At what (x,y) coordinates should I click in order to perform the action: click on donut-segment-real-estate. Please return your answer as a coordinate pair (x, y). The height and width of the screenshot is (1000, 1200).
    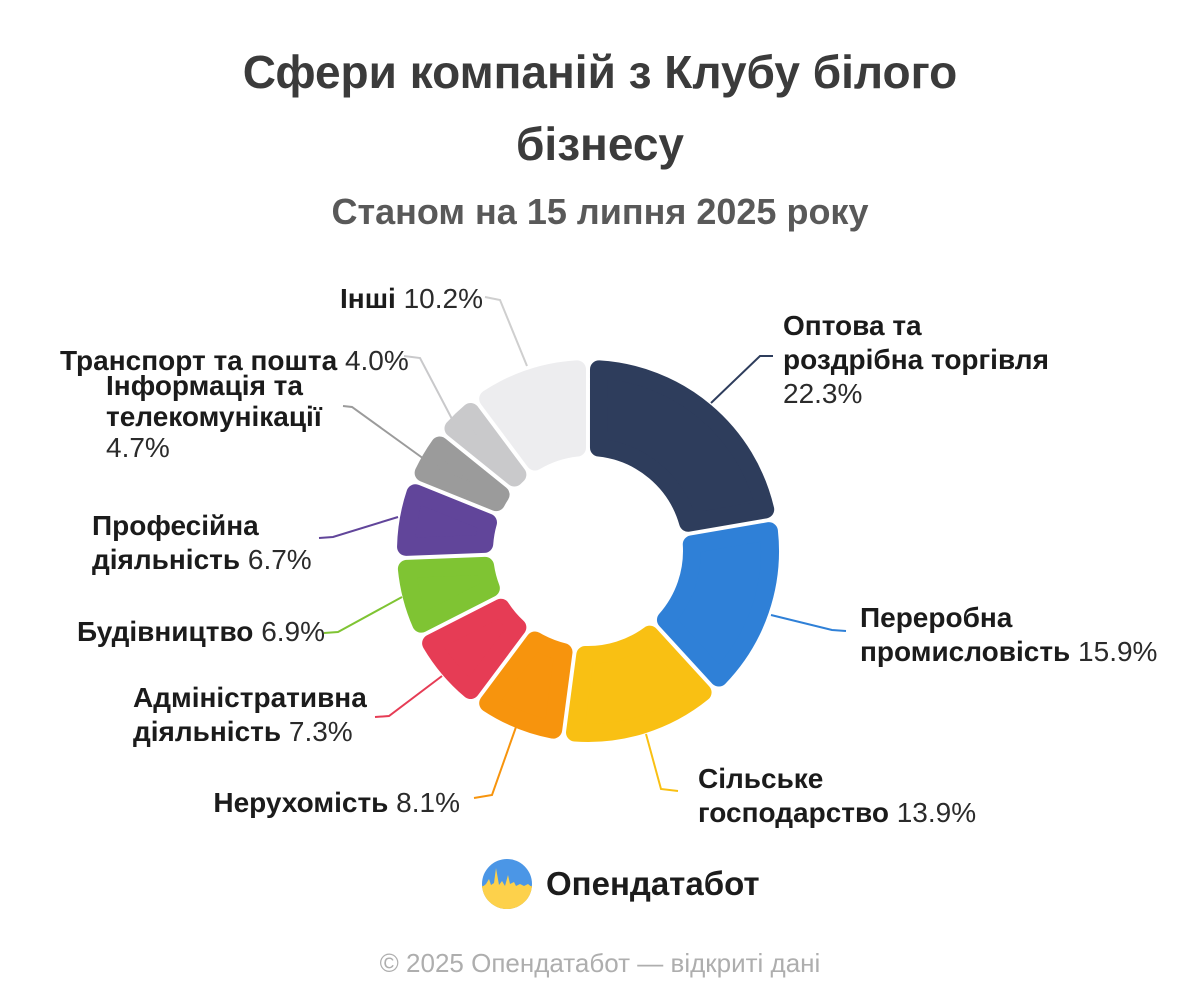
    Looking at the image, I should click on (526, 685).